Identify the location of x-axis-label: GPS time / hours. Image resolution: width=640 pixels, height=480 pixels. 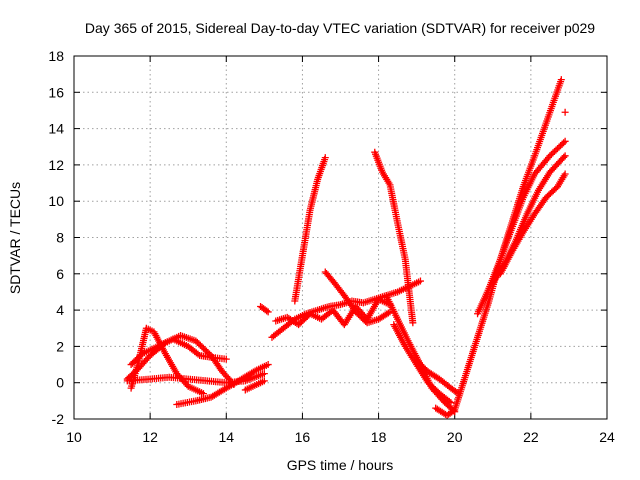
(340, 465).